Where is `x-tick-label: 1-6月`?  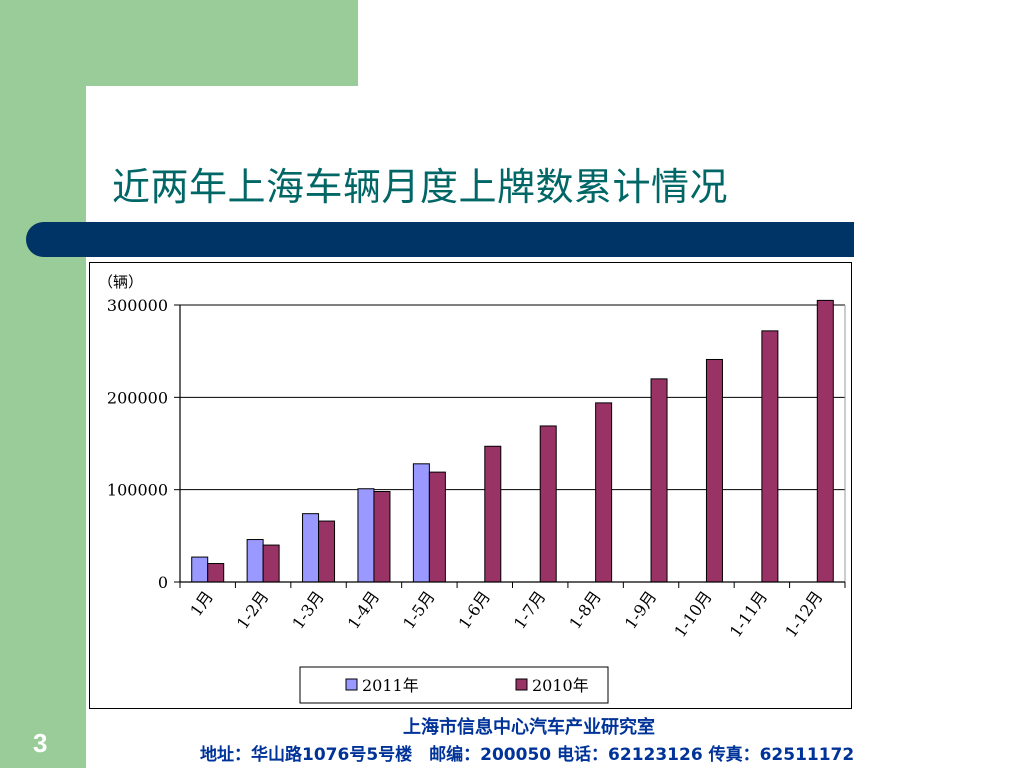 x-tick-label: 1-6月 is located at coordinates (475, 609).